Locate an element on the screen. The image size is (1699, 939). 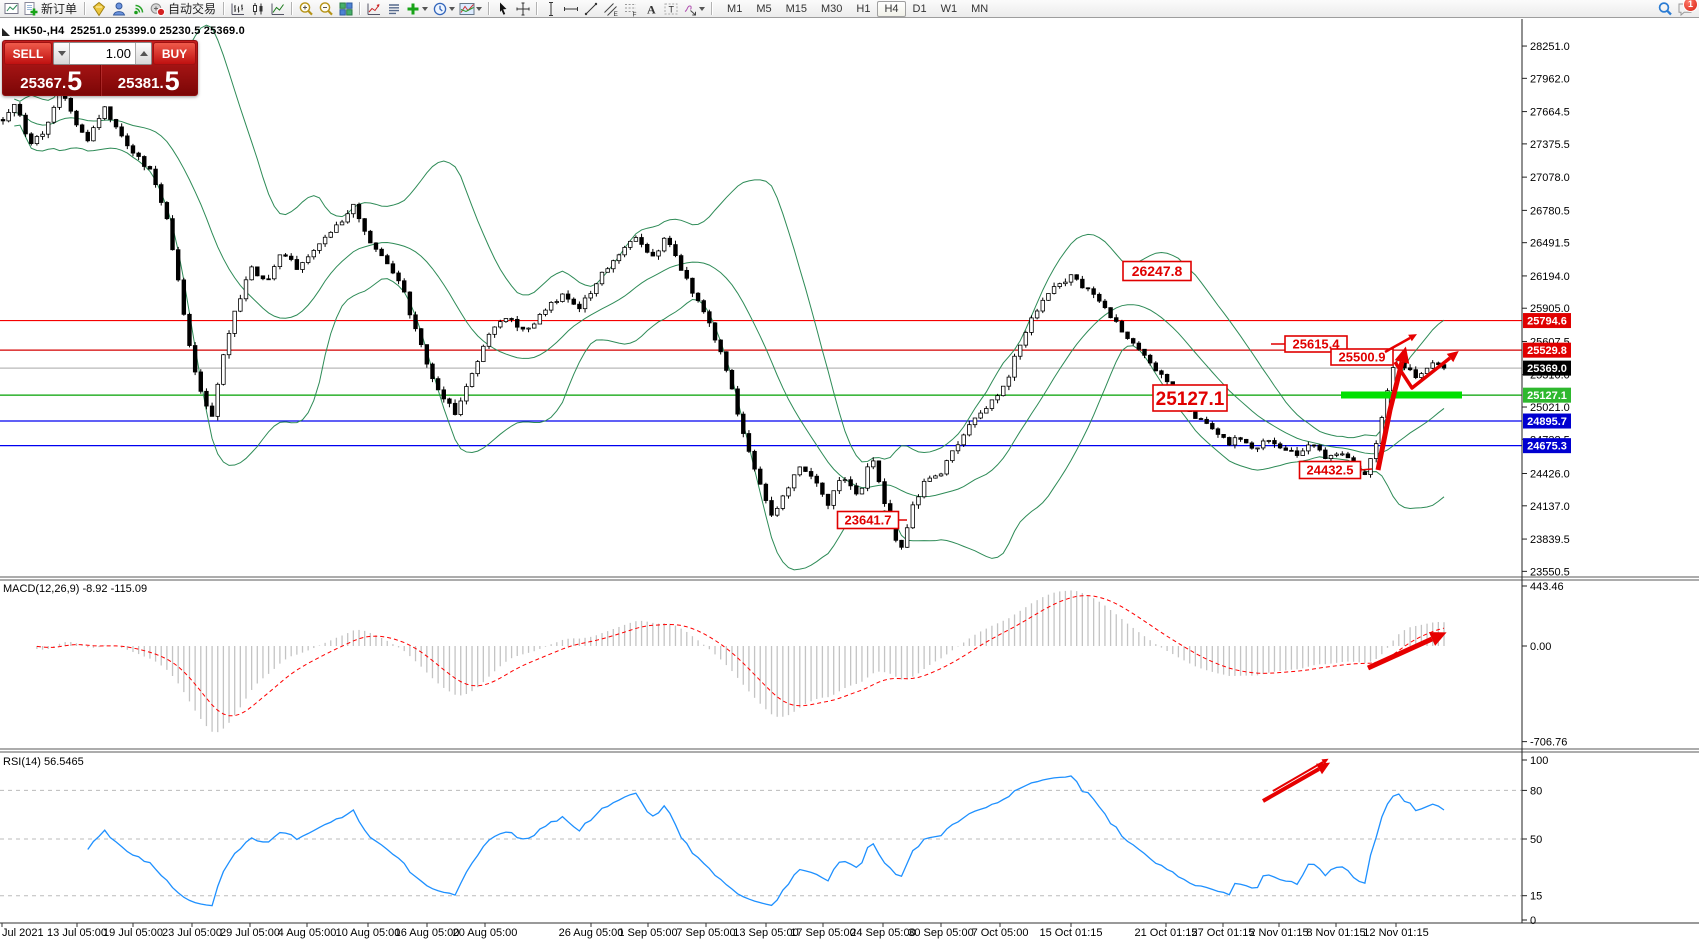
price-annotation-text: 23641.7 is located at coordinates (868, 520).